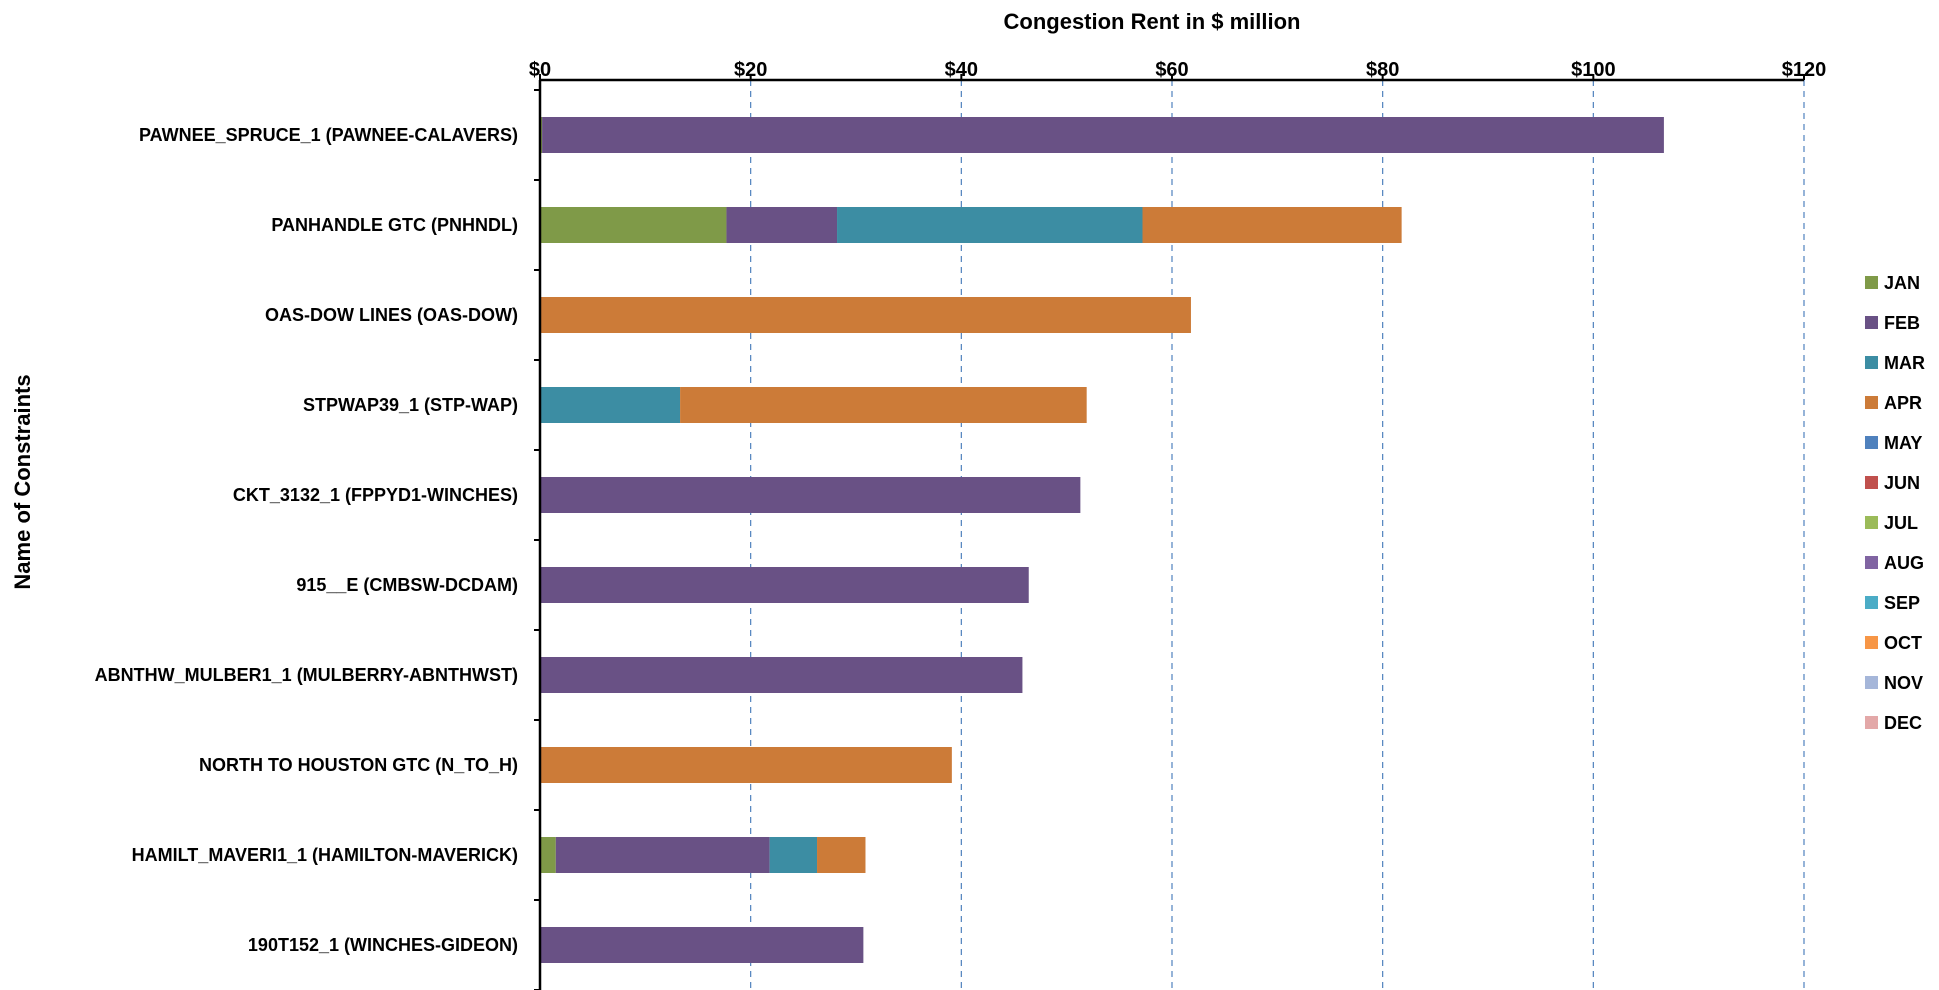 The image size is (1939, 990). I want to click on legend-swatch-jul, so click(1871, 522).